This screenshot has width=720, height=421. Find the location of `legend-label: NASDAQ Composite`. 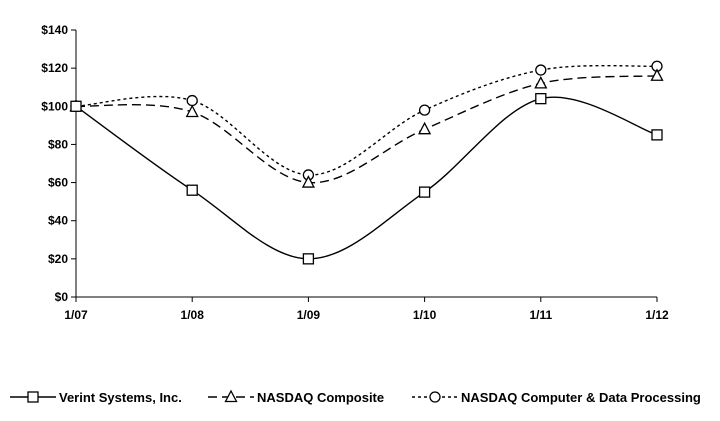

legend-label: NASDAQ Composite is located at coordinates (320, 397).